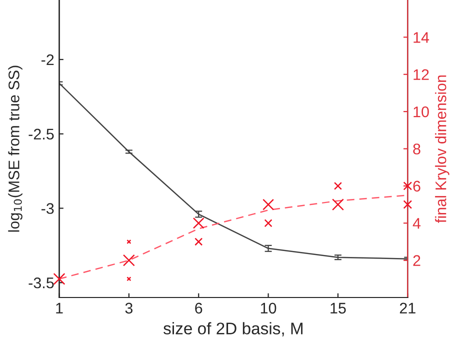 The image size is (474, 340). I want to click on y2-tick-label: 8, so click(416, 149).